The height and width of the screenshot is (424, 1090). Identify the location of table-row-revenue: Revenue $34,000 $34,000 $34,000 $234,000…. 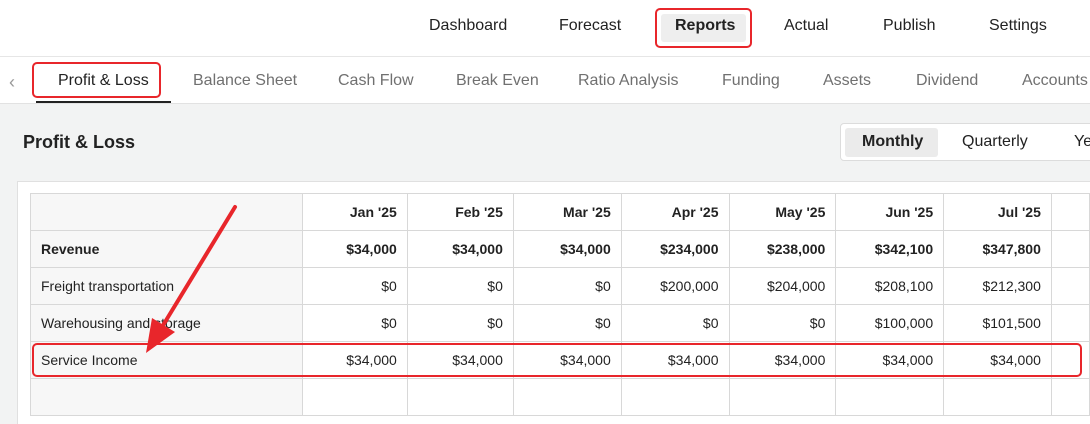
(560, 249).